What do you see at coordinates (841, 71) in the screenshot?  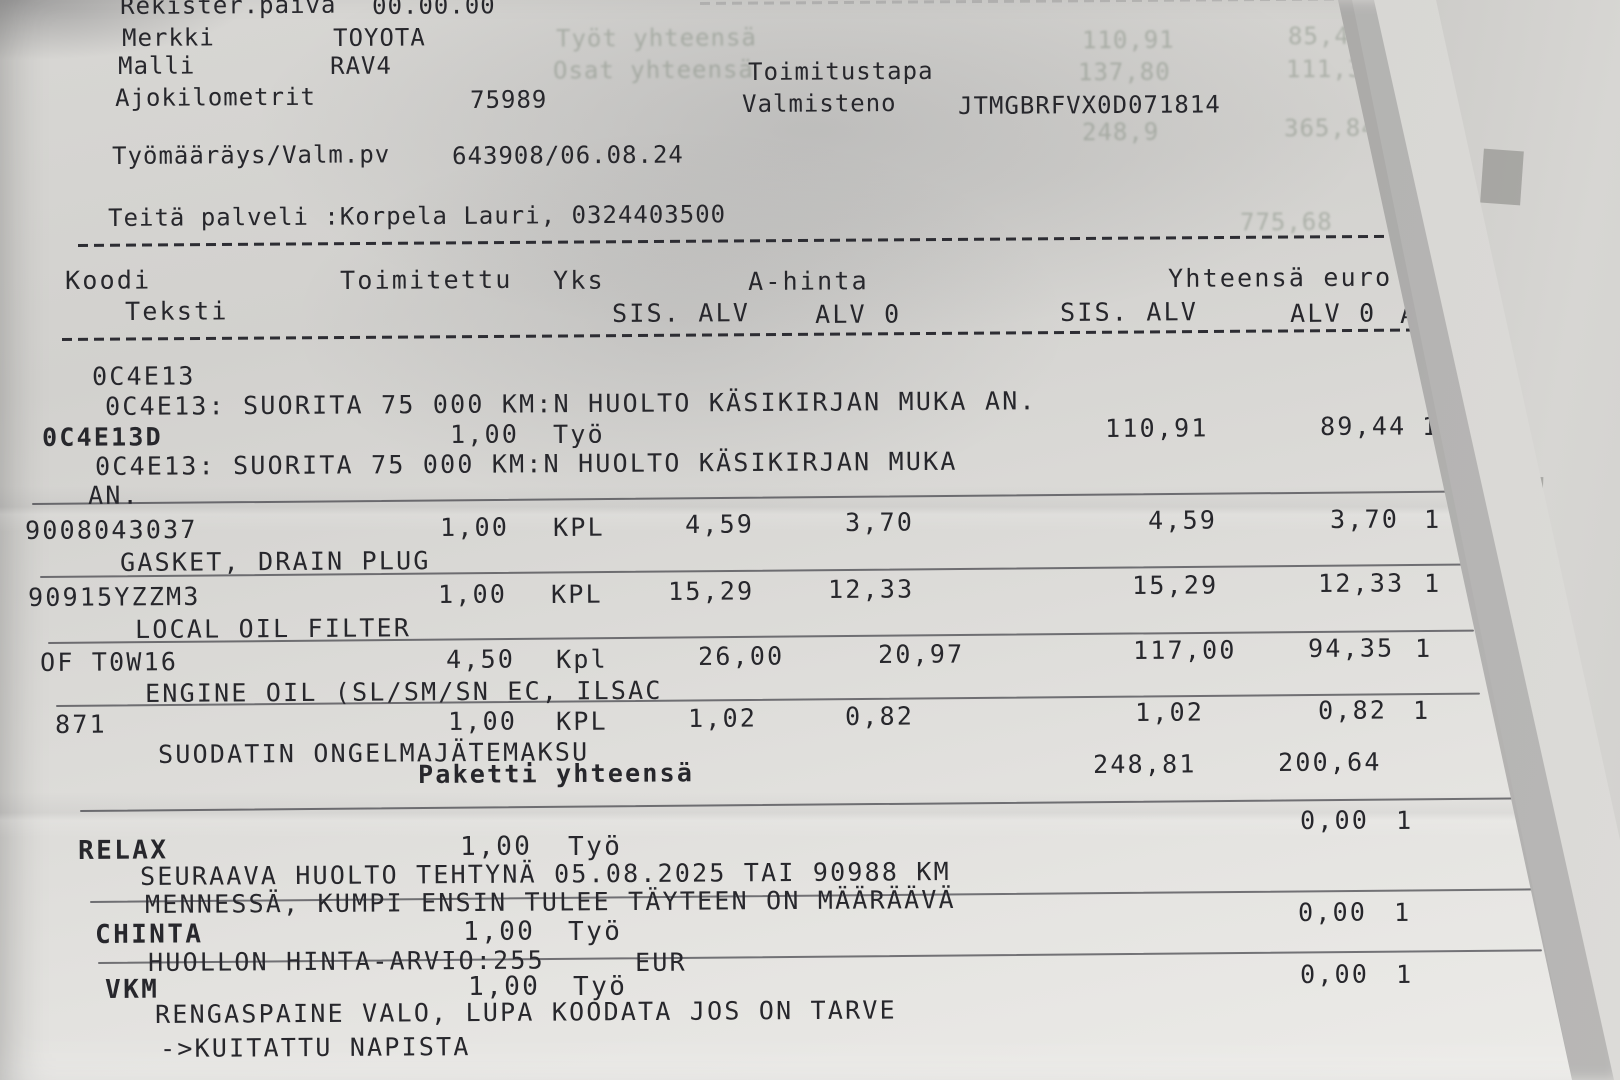 I see `delivery-method-label: Toimitustapa` at bounding box center [841, 71].